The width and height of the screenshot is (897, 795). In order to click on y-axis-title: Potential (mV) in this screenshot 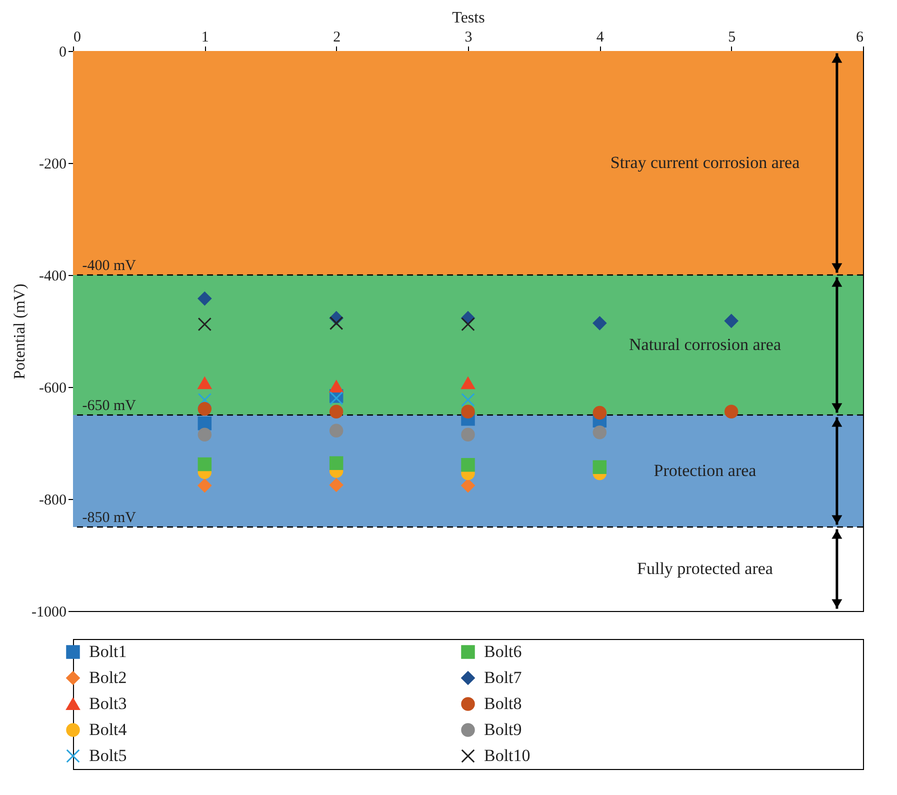, I will do `click(20, 332)`.